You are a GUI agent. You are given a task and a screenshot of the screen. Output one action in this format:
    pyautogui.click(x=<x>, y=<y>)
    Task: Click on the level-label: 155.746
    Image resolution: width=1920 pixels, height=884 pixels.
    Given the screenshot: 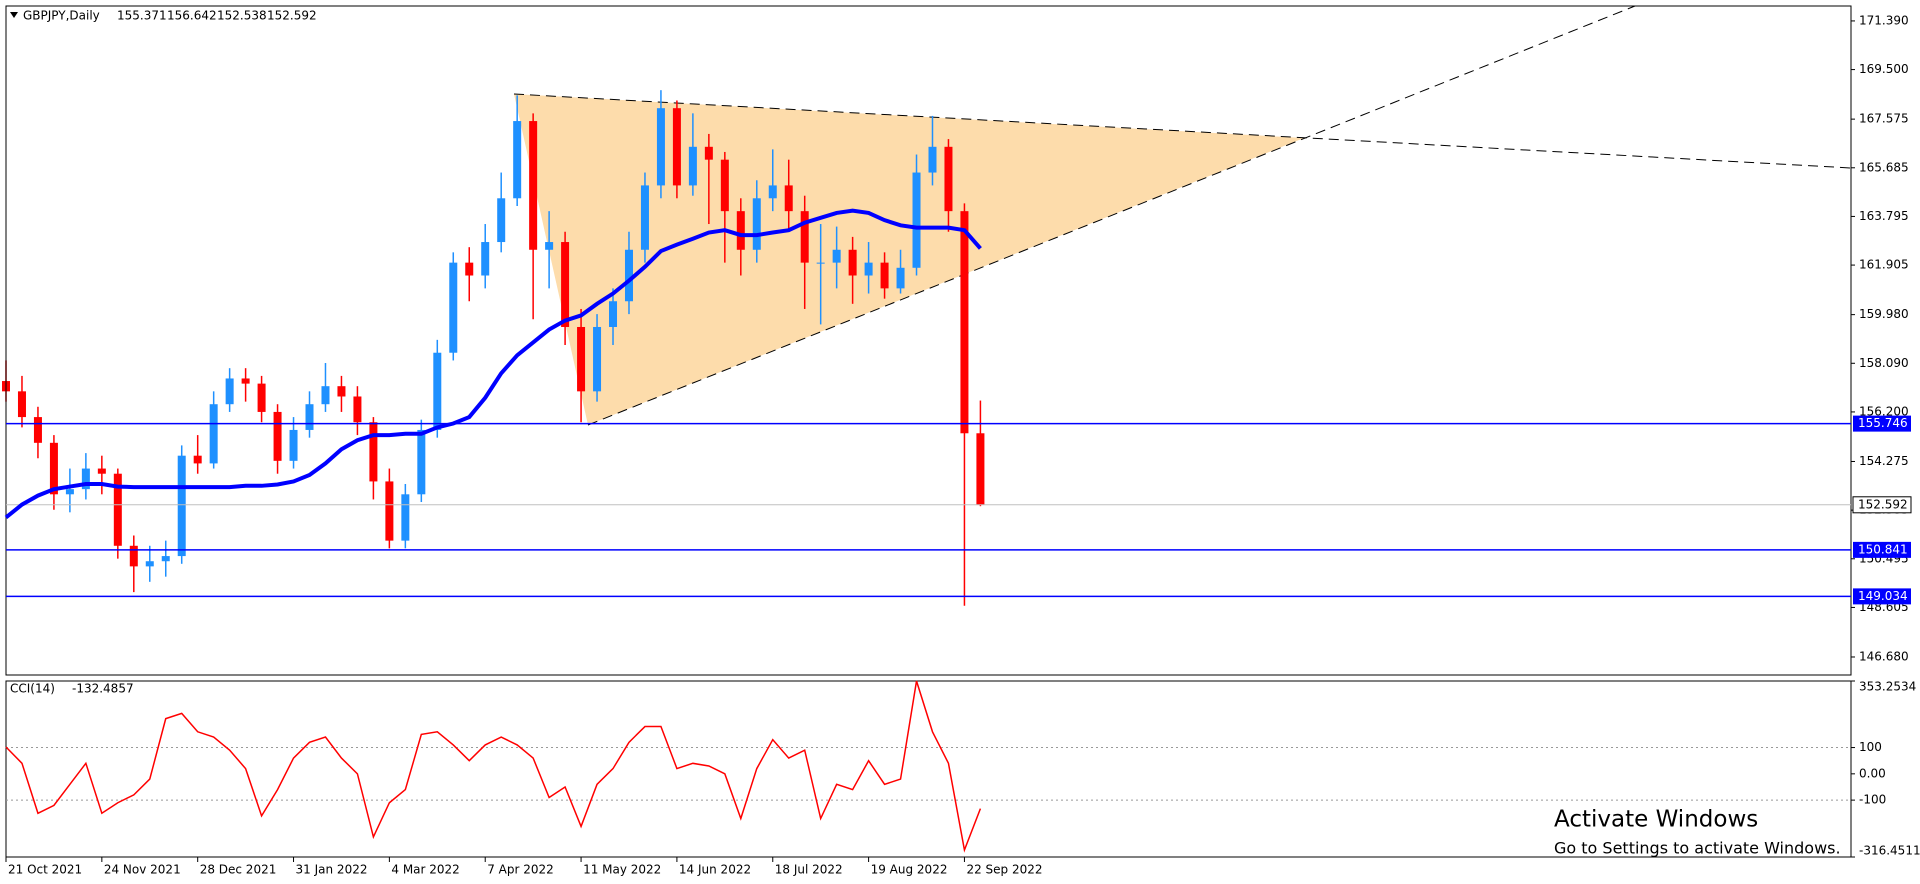 What is the action you would take?
    pyautogui.click(x=1883, y=423)
    